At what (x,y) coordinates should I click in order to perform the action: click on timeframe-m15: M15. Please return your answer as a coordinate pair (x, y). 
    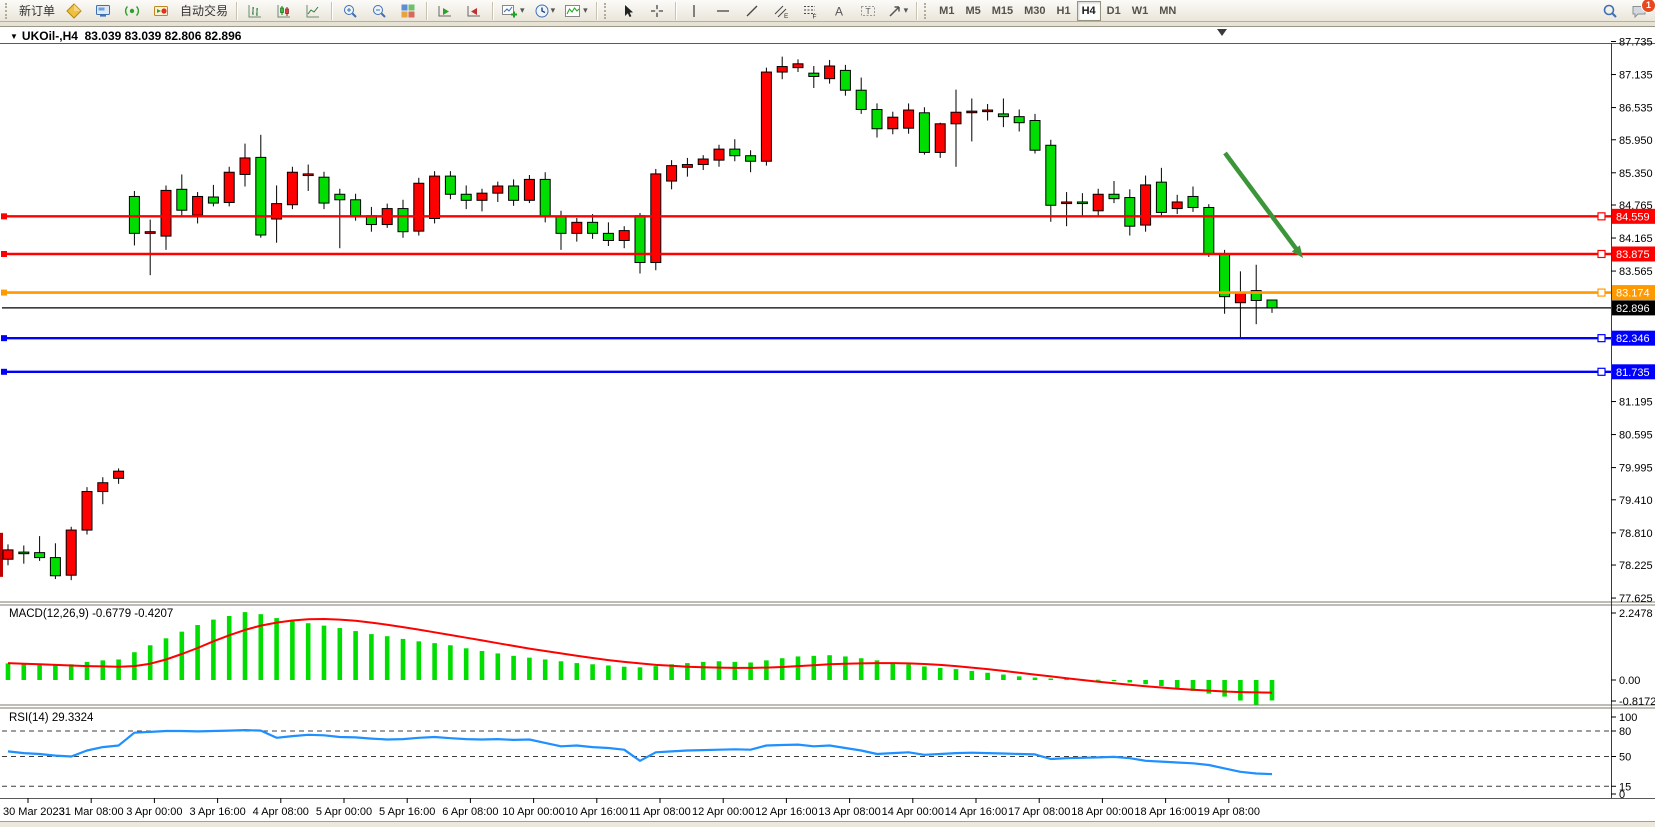
    Looking at the image, I should click on (1002, 10).